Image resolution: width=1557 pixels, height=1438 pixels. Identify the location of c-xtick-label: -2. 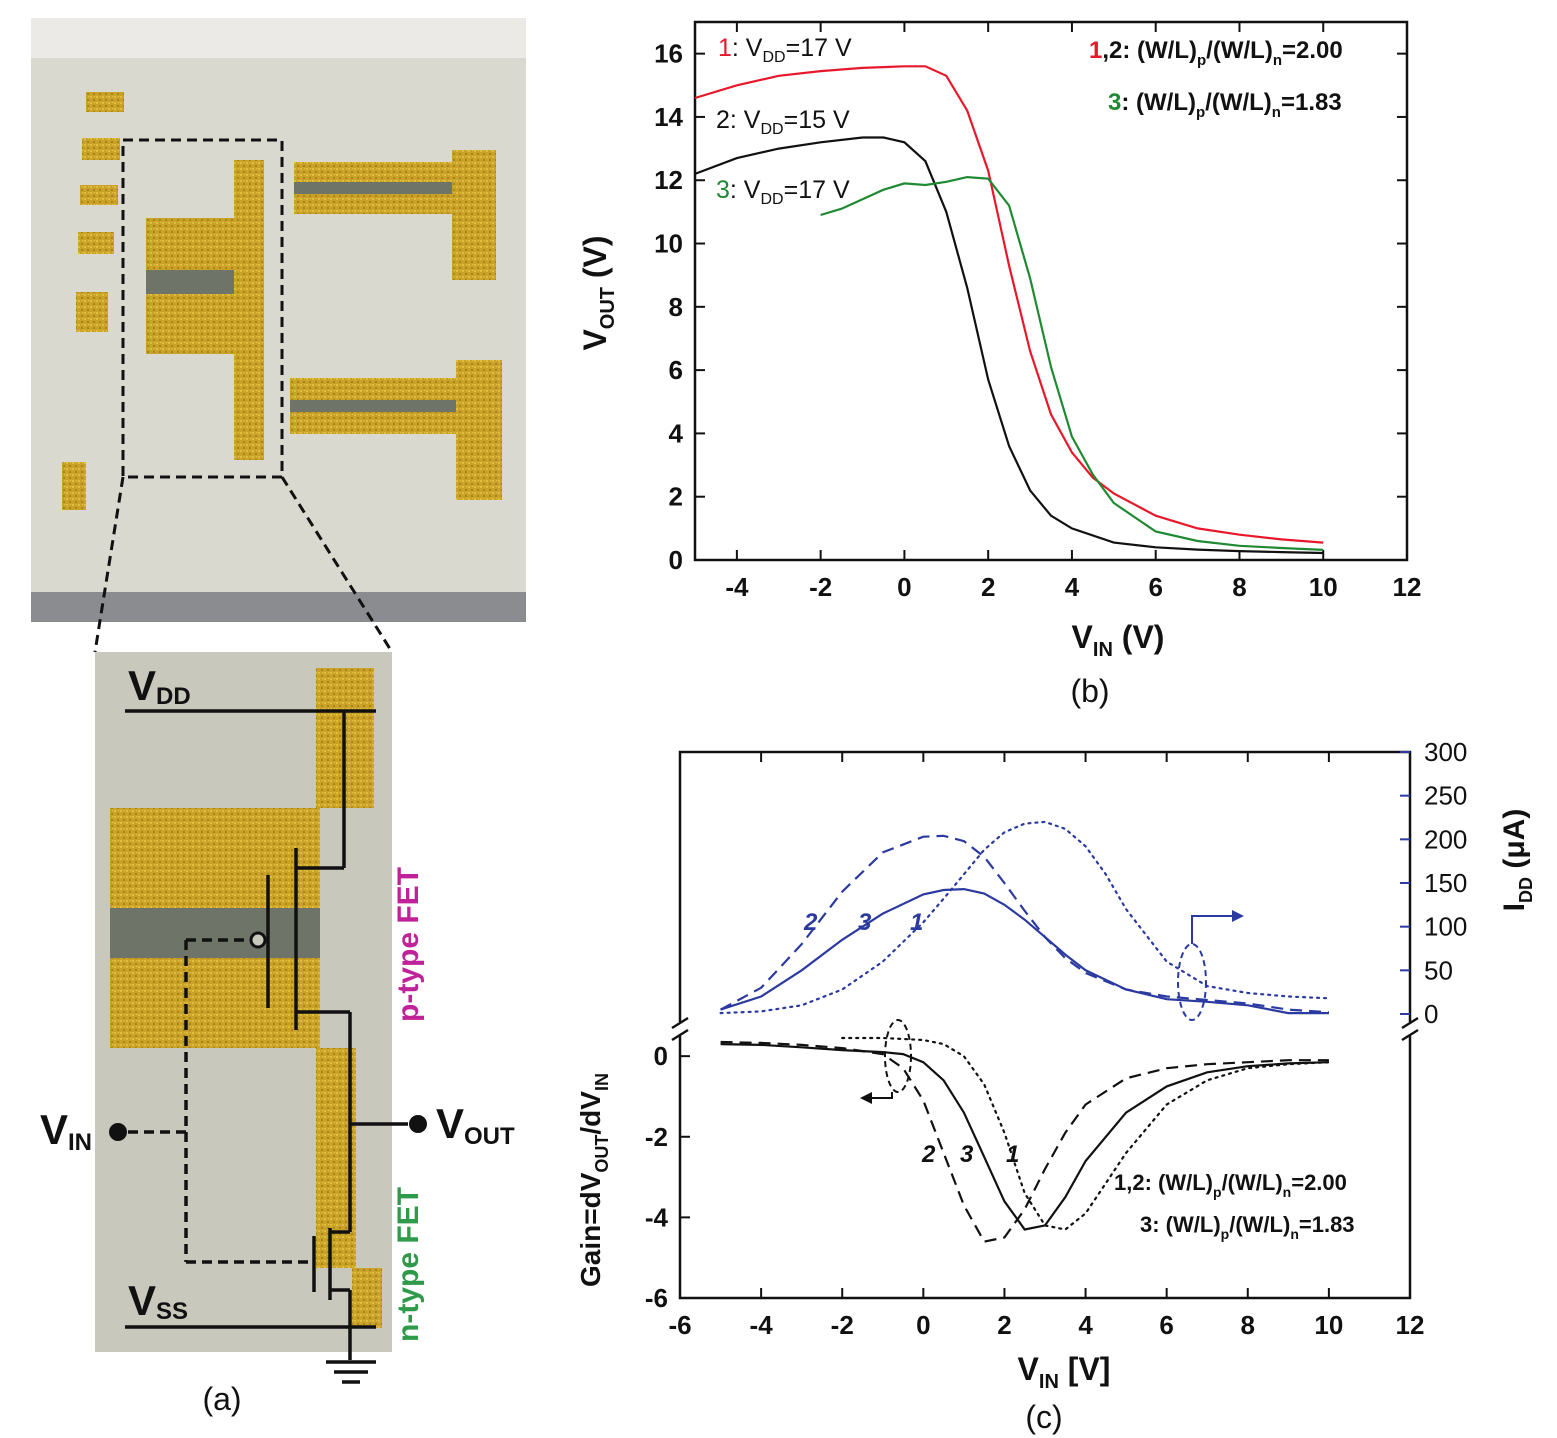
(842, 1325).